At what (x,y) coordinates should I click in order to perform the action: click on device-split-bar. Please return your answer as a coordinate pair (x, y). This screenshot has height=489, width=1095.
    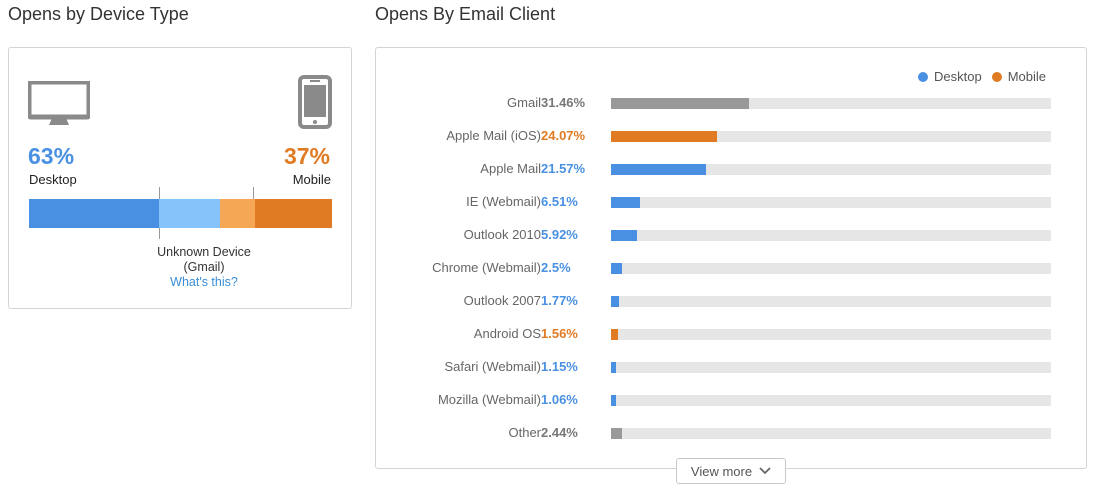
    Looking at the image, I should click on (180, 213).